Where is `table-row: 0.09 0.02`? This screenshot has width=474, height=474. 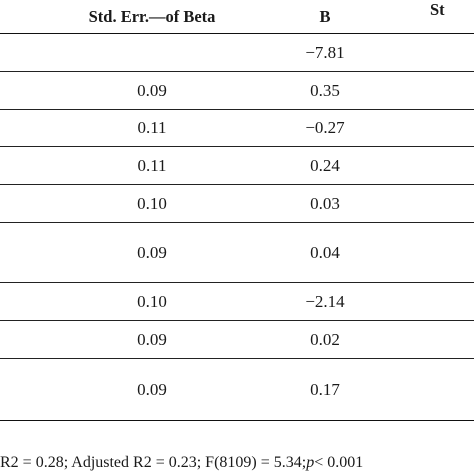
table-row: 0.09 0.02 is located at coordinates (237, 340).